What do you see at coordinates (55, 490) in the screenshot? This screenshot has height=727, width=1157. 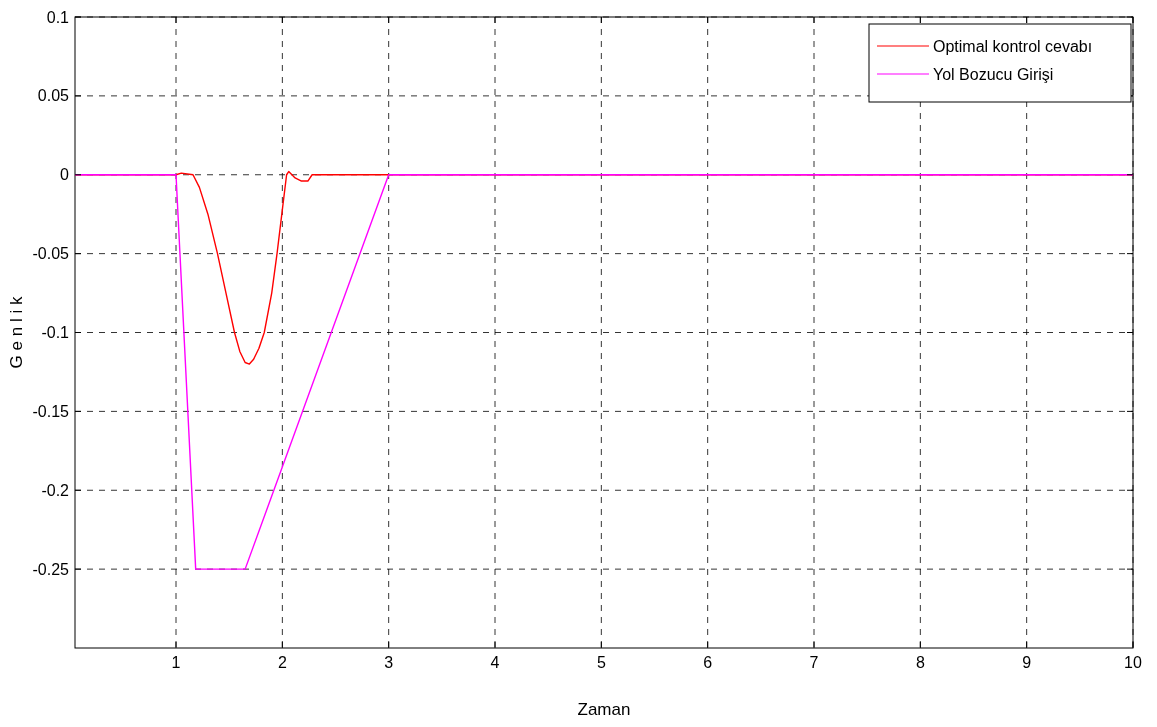 I see `y-tick-label: -0.2` at bounding box center [55, 490].